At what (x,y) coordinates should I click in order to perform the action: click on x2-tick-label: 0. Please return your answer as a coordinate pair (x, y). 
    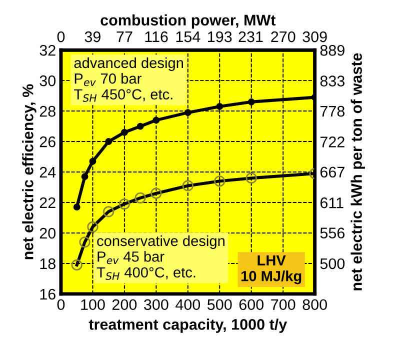
    Looking at the image, I should click on (61, 36).